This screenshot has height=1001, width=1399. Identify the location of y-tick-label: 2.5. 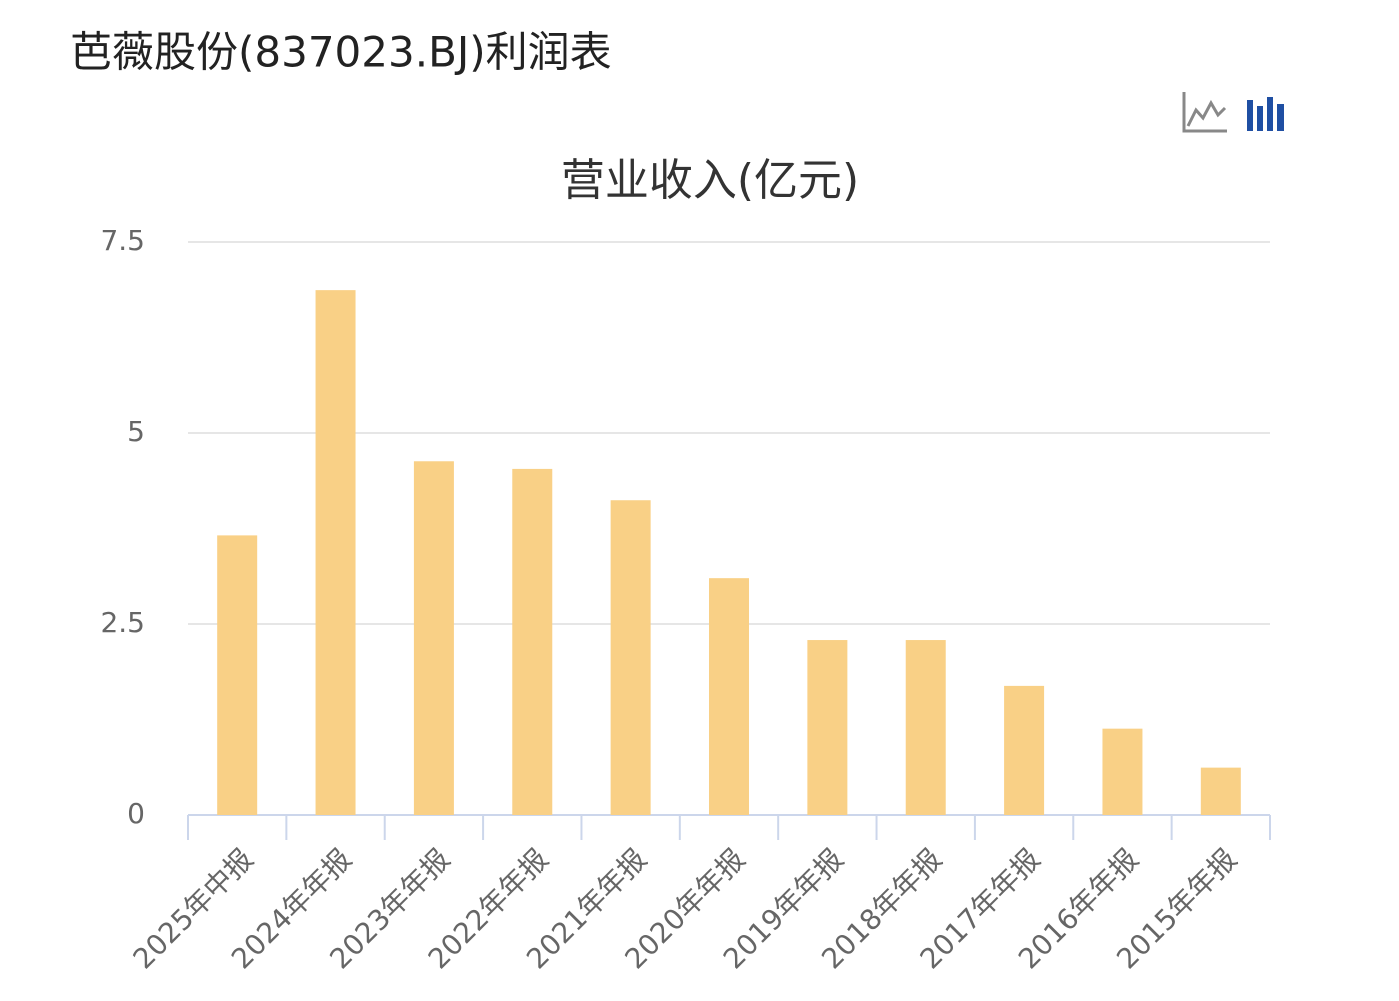
(122, 622).